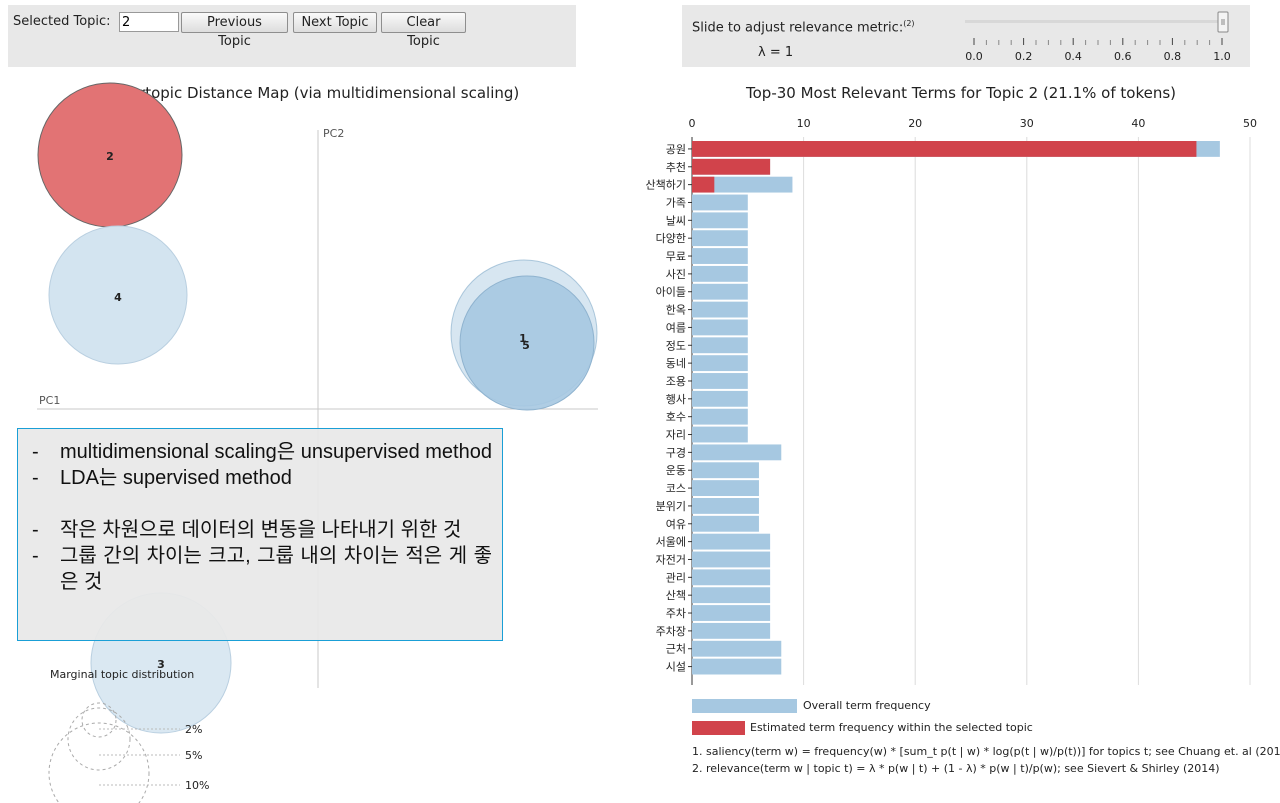 Image resolution: width=1280 pixels, height=803 pixels. Describe the element at coordinates (676, 452) in the screenshot. I see `term-label: 구경` at that location.